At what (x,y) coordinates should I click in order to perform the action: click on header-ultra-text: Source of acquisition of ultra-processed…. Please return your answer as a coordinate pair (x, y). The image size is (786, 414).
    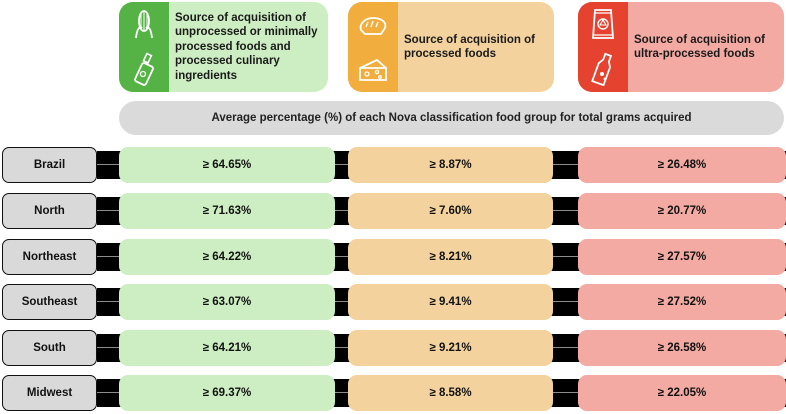
    Looking at the image, I should click on (699, 46).